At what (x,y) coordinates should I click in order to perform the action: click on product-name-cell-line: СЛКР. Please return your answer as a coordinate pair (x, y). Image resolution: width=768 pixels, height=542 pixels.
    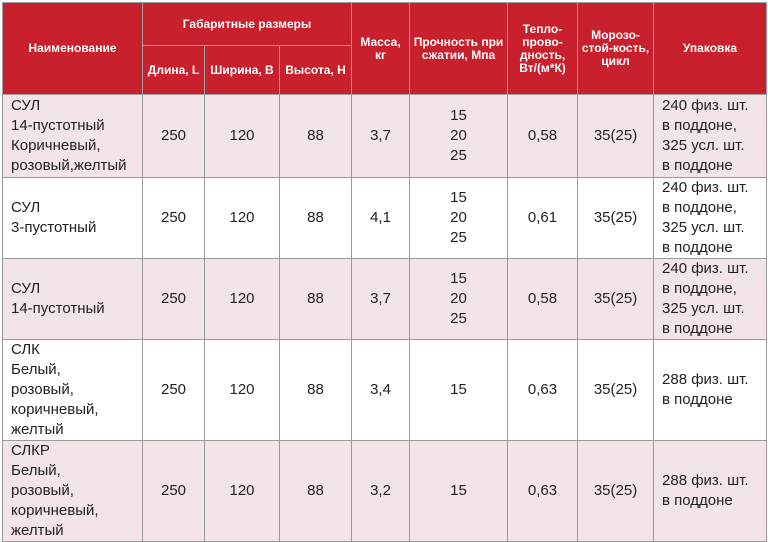
    Looking at the image, I should click on (30, 450).